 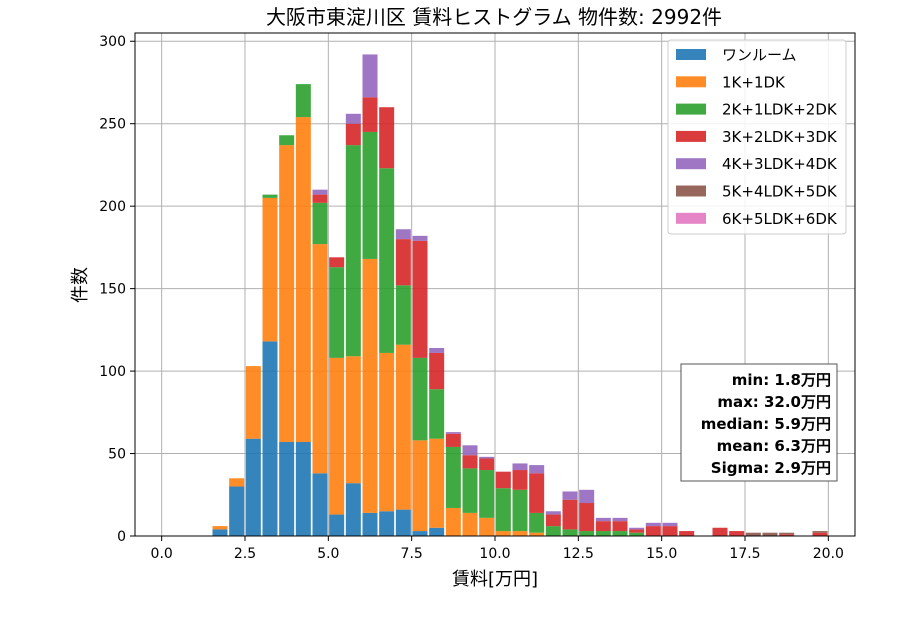 I want to click on stats-line: min: 1.8万円, so click(x=781, y=380).